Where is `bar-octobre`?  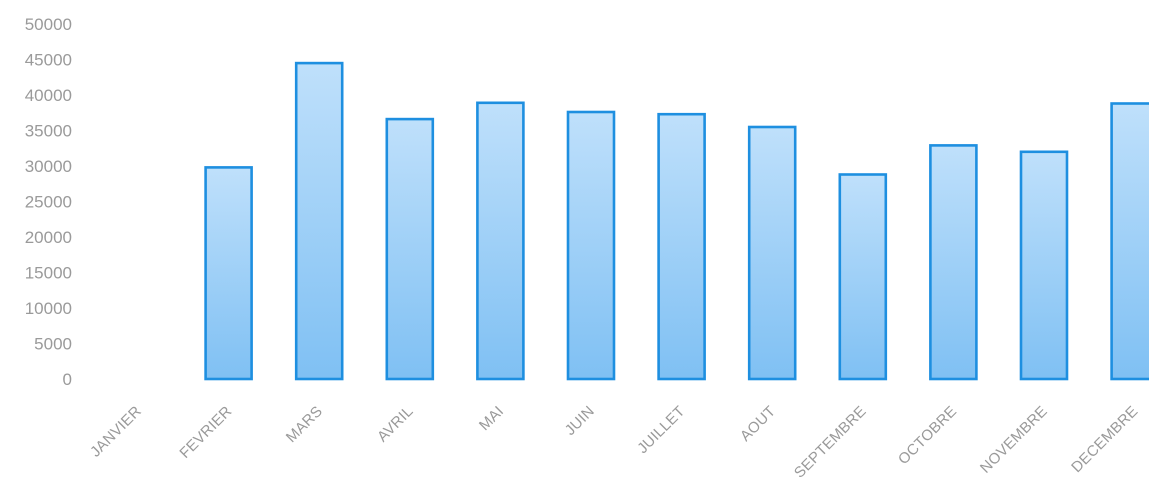
bar-octobre is located at coordinates (953, 262).